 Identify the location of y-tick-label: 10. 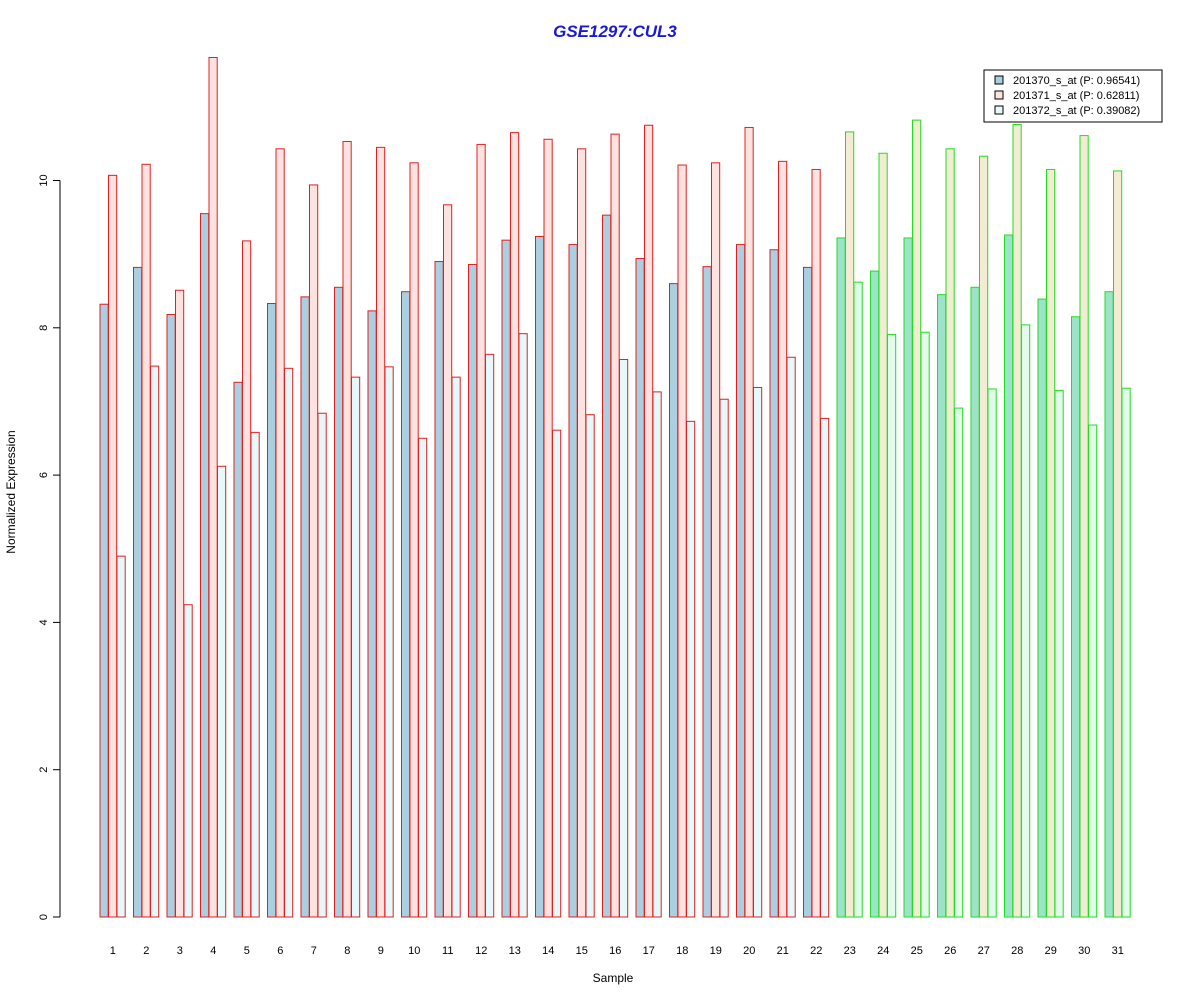
(44, 180).